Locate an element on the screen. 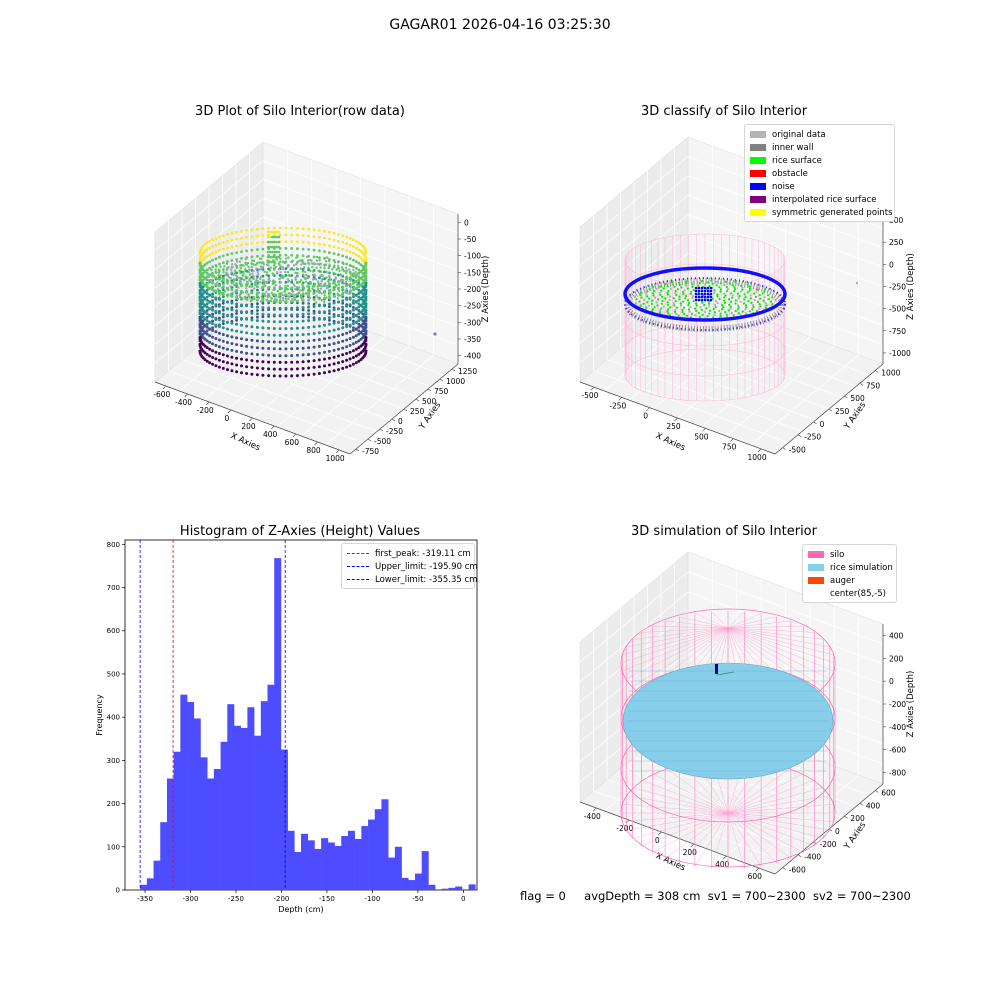  auger-line is located at coordinates (725, 673).